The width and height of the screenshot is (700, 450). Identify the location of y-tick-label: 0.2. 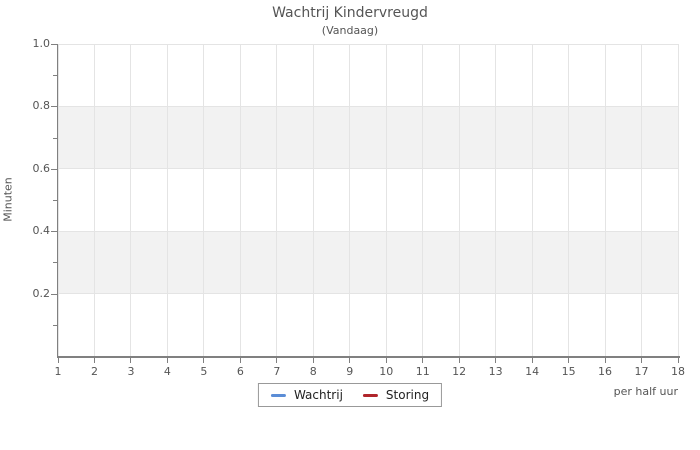
(41, 293).